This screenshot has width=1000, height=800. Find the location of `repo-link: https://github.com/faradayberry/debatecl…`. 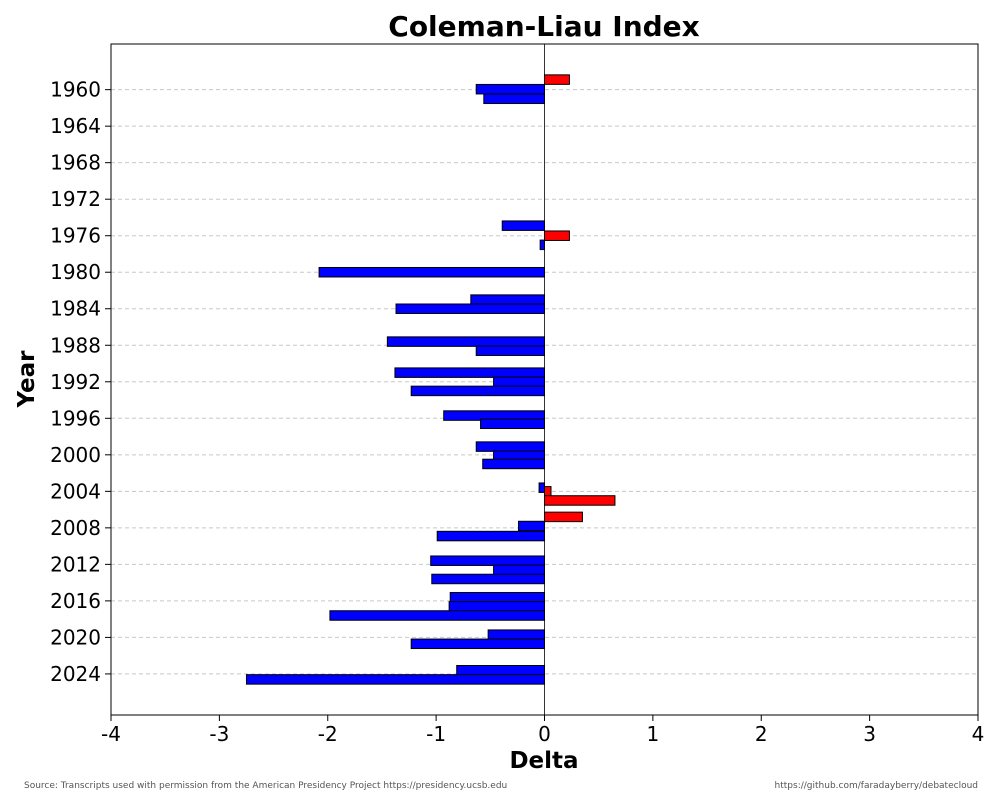

repo-link: https://github.com/faradayberry/debatecl… is located at coordinates (876, 786).